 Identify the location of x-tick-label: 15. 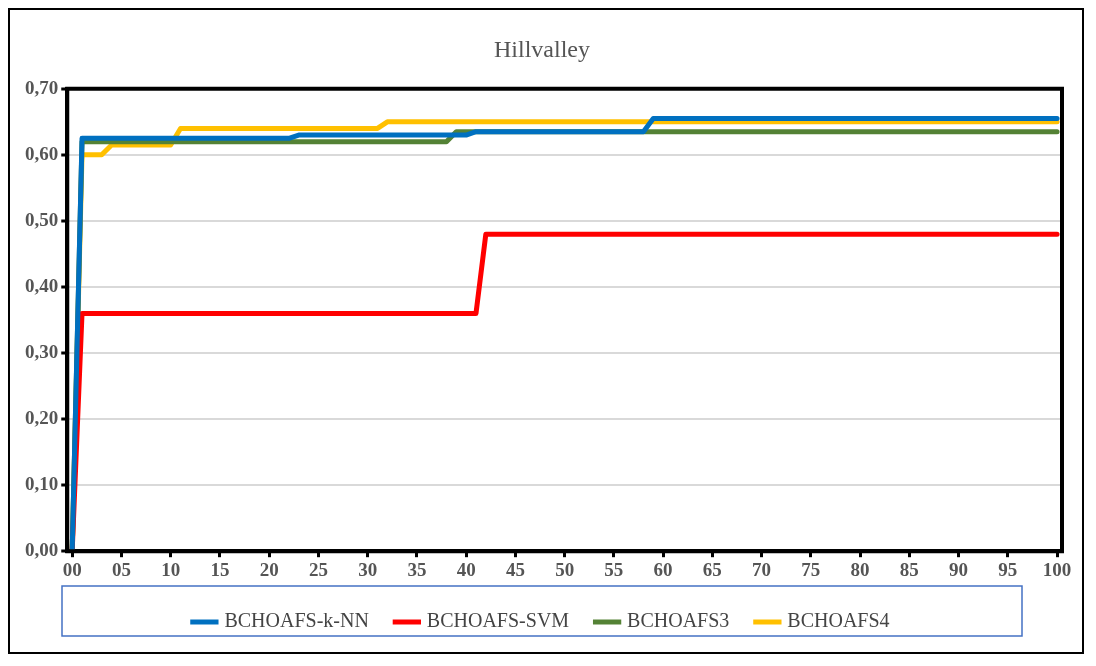
(220, 569).